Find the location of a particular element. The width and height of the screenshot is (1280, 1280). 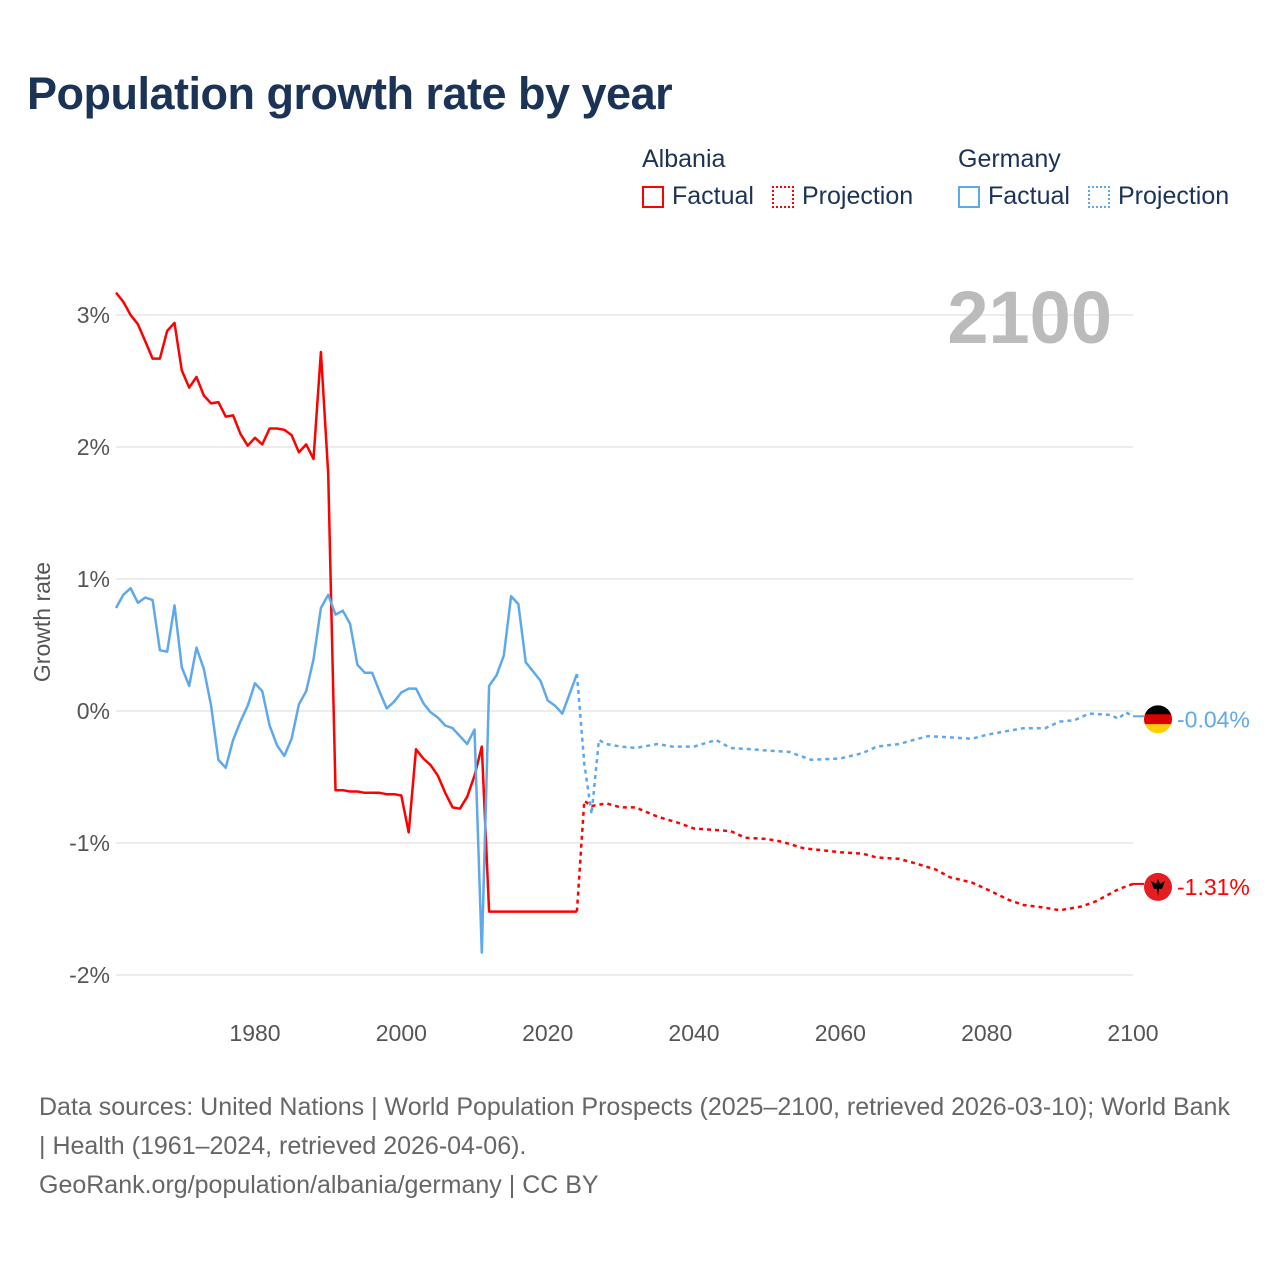

legend-item-albania-factual: Factual is located at coordinates (698, 196).